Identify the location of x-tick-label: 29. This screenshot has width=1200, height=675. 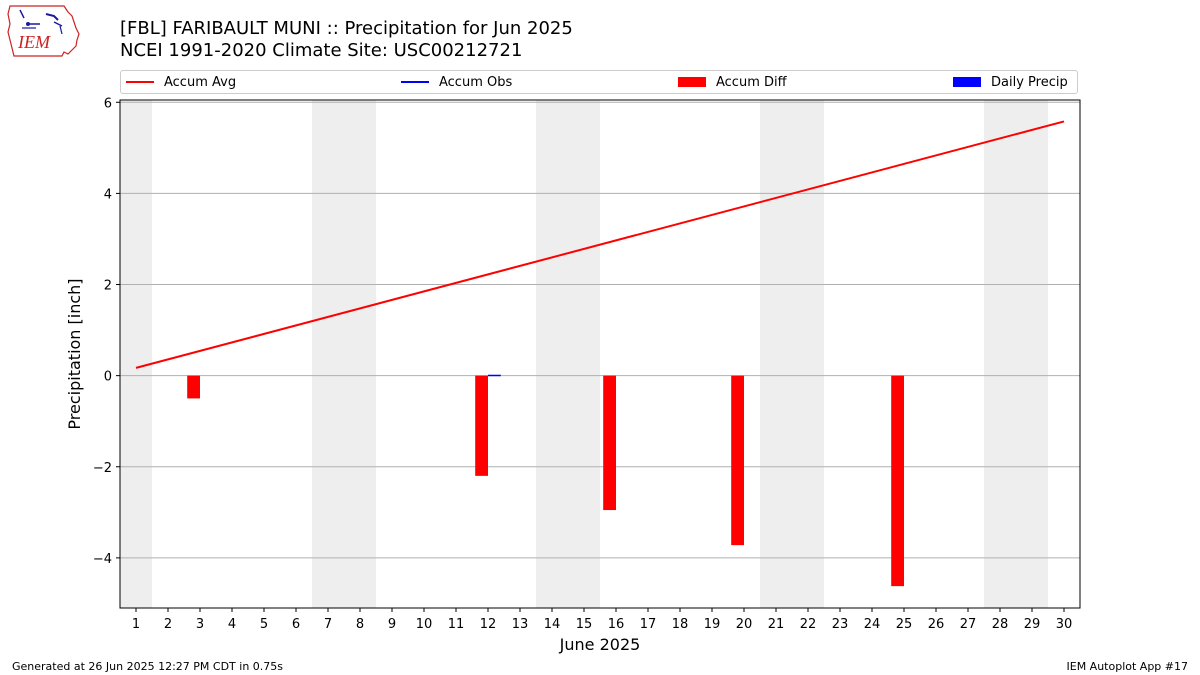
(1032, 624).